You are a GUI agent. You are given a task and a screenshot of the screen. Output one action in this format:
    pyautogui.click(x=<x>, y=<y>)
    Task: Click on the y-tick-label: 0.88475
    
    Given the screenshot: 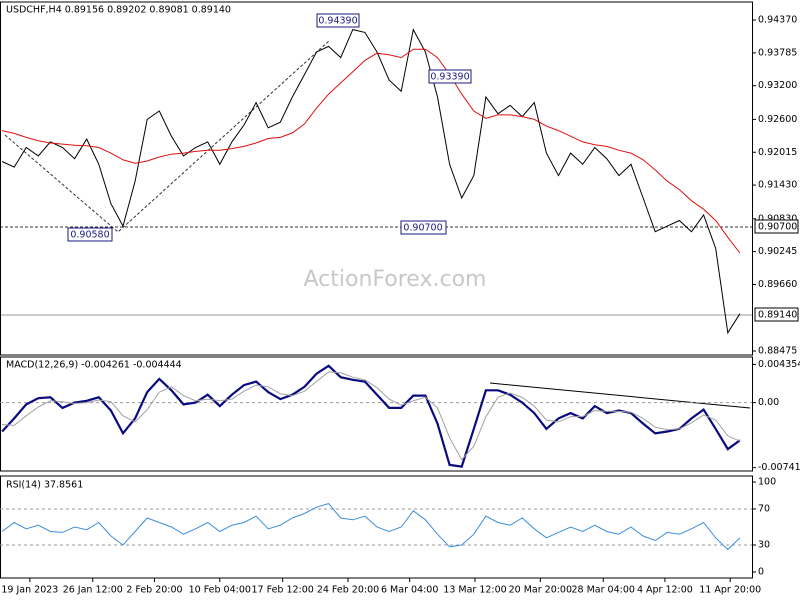 What is the action you would take?
    pyautogui.click(x=777, y=351)
    